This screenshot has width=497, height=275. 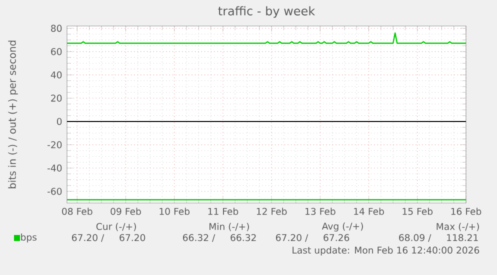 I want to click on x-tick-label: 14 Feb, so click(x=369, y=211).